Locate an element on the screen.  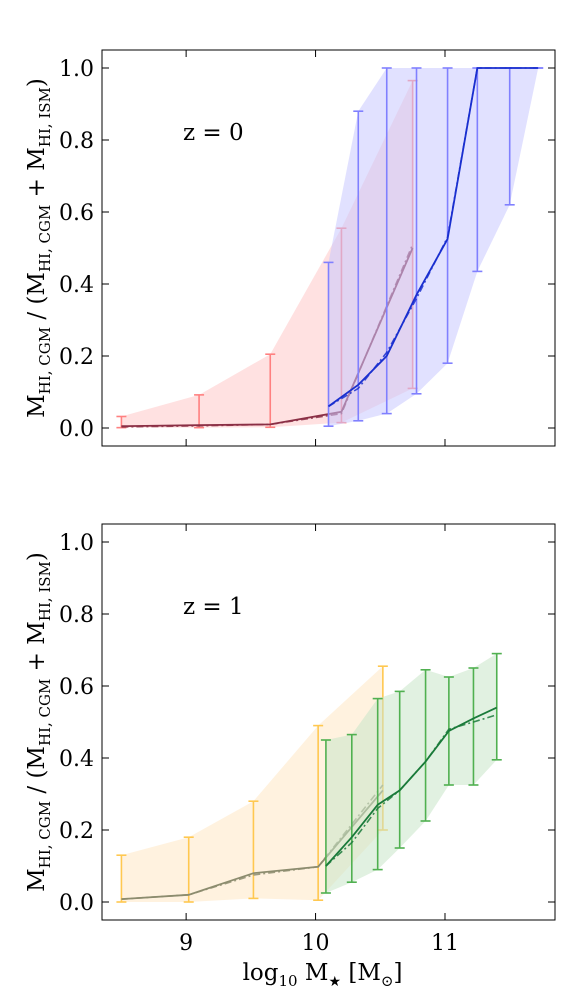
xtick-label: 10 is located at coordinates (316, 943).